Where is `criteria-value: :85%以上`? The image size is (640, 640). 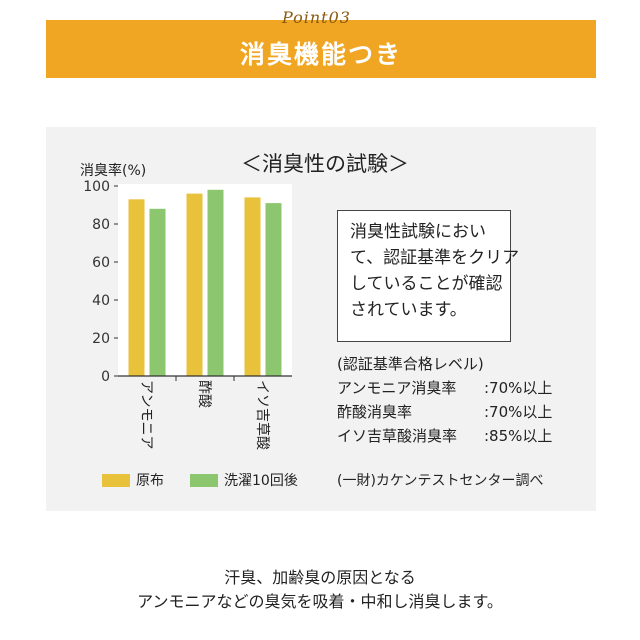 criteria-value: :85%以上 is located at coordinates (518, 436).